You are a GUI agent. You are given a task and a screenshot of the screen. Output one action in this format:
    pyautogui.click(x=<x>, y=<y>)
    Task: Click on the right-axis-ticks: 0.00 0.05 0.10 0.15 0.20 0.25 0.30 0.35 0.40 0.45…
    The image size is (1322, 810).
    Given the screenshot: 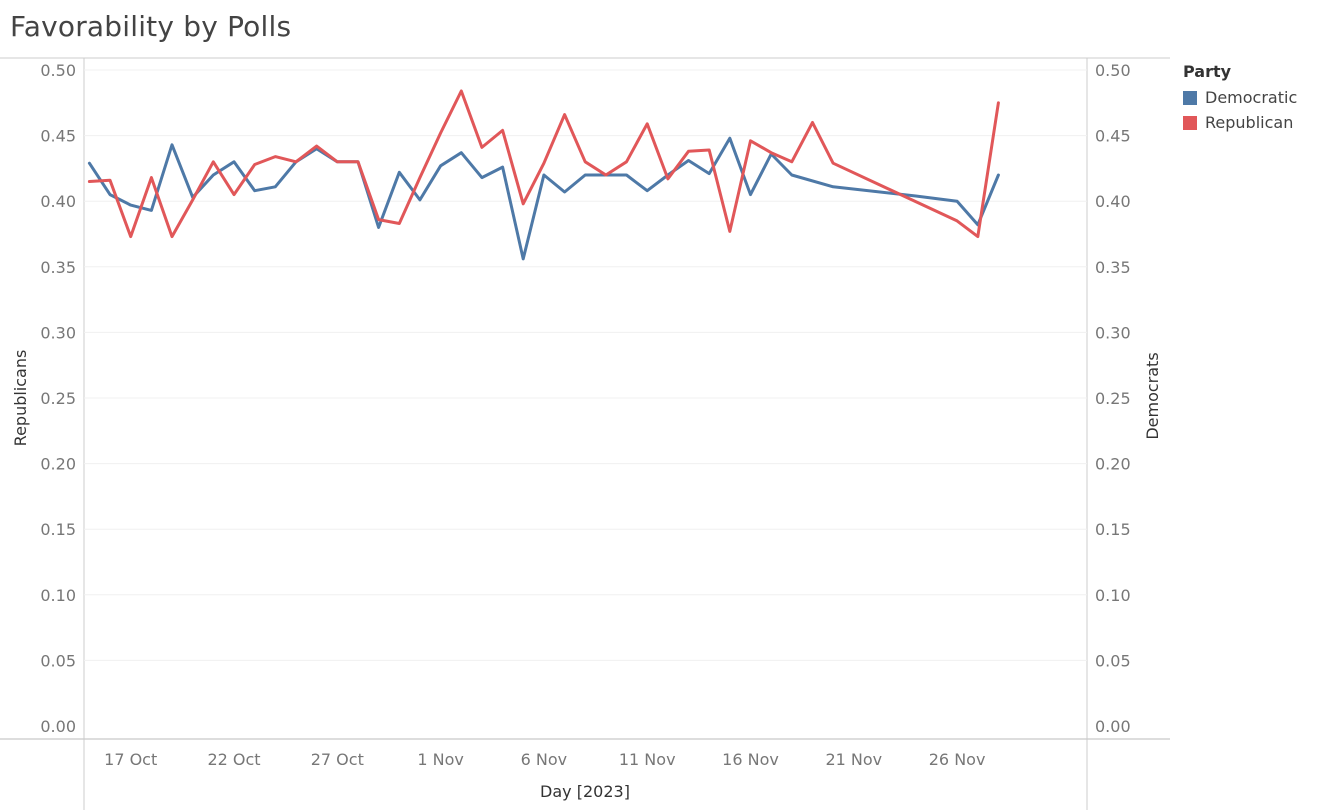 What is the action you would take?
    pyautogui.click(x=1113, y=398)
    